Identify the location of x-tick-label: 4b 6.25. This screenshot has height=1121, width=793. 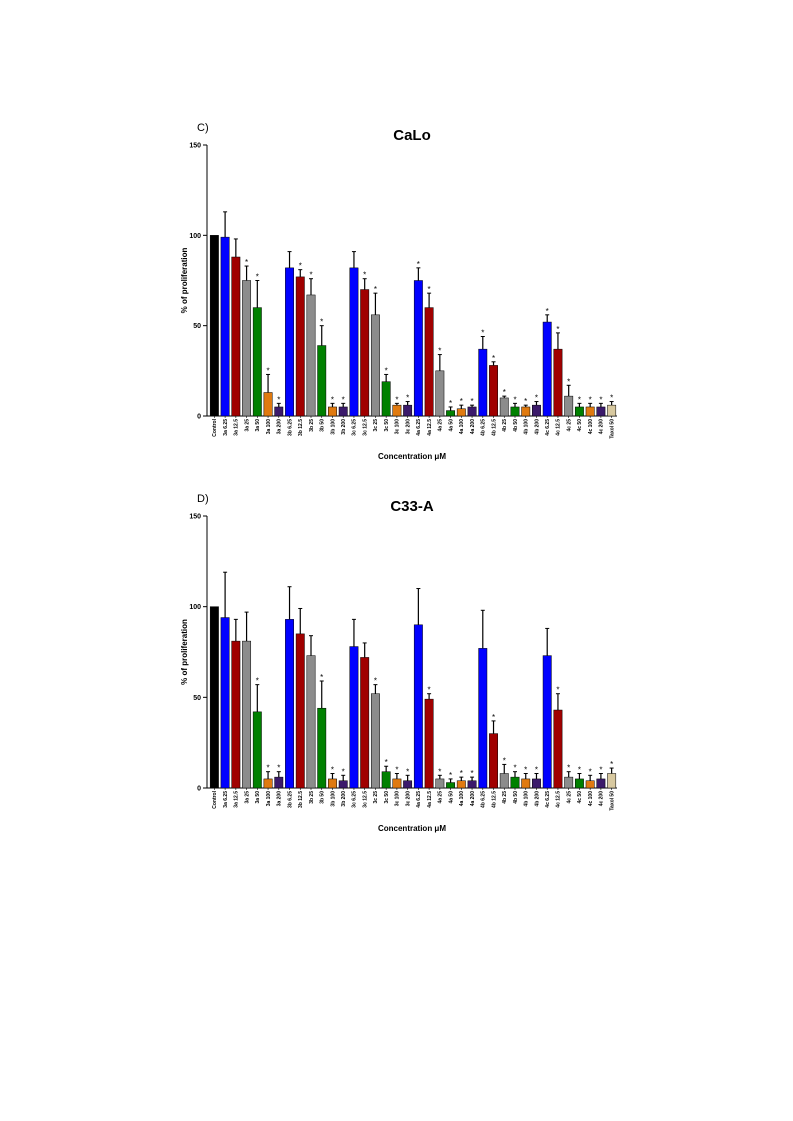
(484, 799).